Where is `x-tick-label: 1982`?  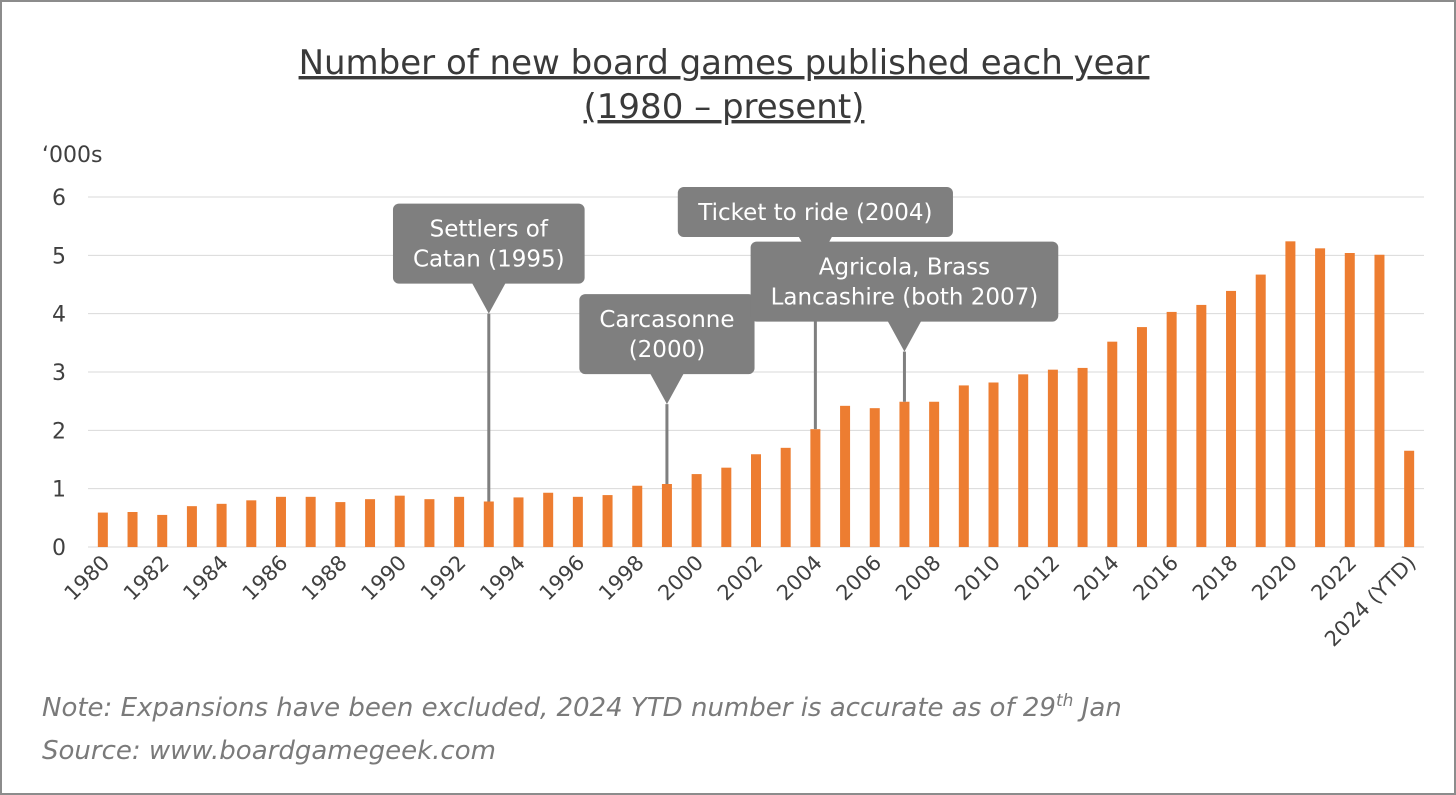 x-tick-label: 1982 is located at coordinates (146, 578).